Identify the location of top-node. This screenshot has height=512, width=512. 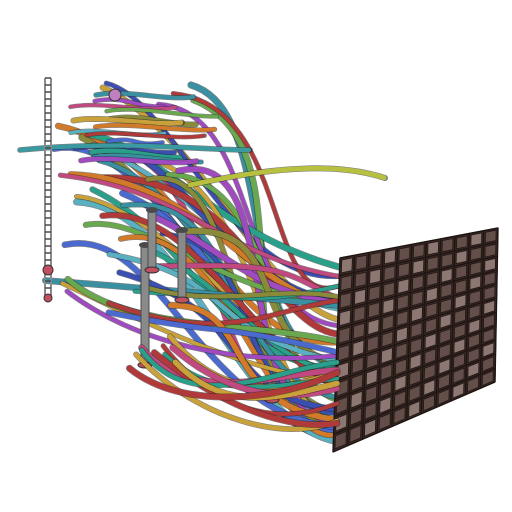
(115, 95).